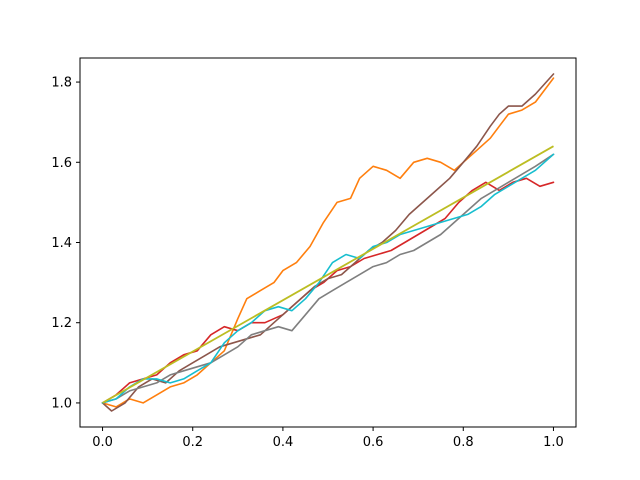  What do you see at coordinates (61, 163) in the screenshot?
I see `y-tick-label: 1.6` at bounding box center [61, 163].